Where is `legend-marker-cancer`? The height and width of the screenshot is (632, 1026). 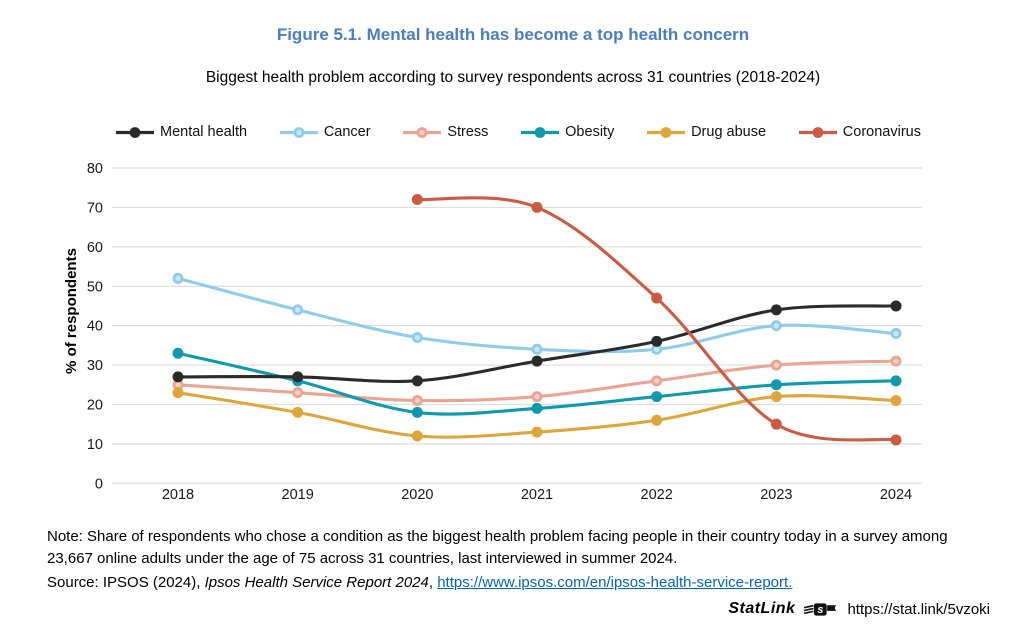 legend-marker-cancer is located at coordinates (298, 132).